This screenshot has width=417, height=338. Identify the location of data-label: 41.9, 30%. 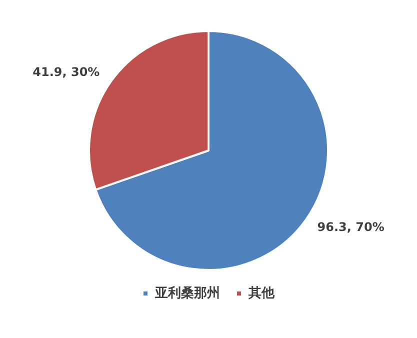
(66, 72).